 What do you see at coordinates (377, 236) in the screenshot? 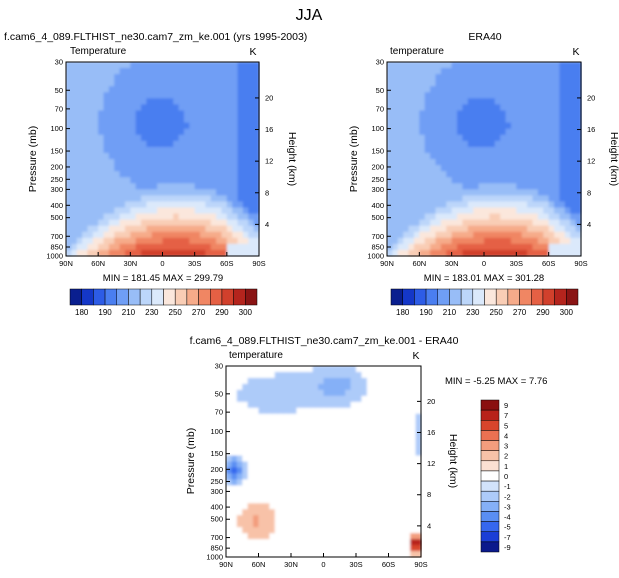
I see `y-tick-label: 700` at bounding box center [377, 236].